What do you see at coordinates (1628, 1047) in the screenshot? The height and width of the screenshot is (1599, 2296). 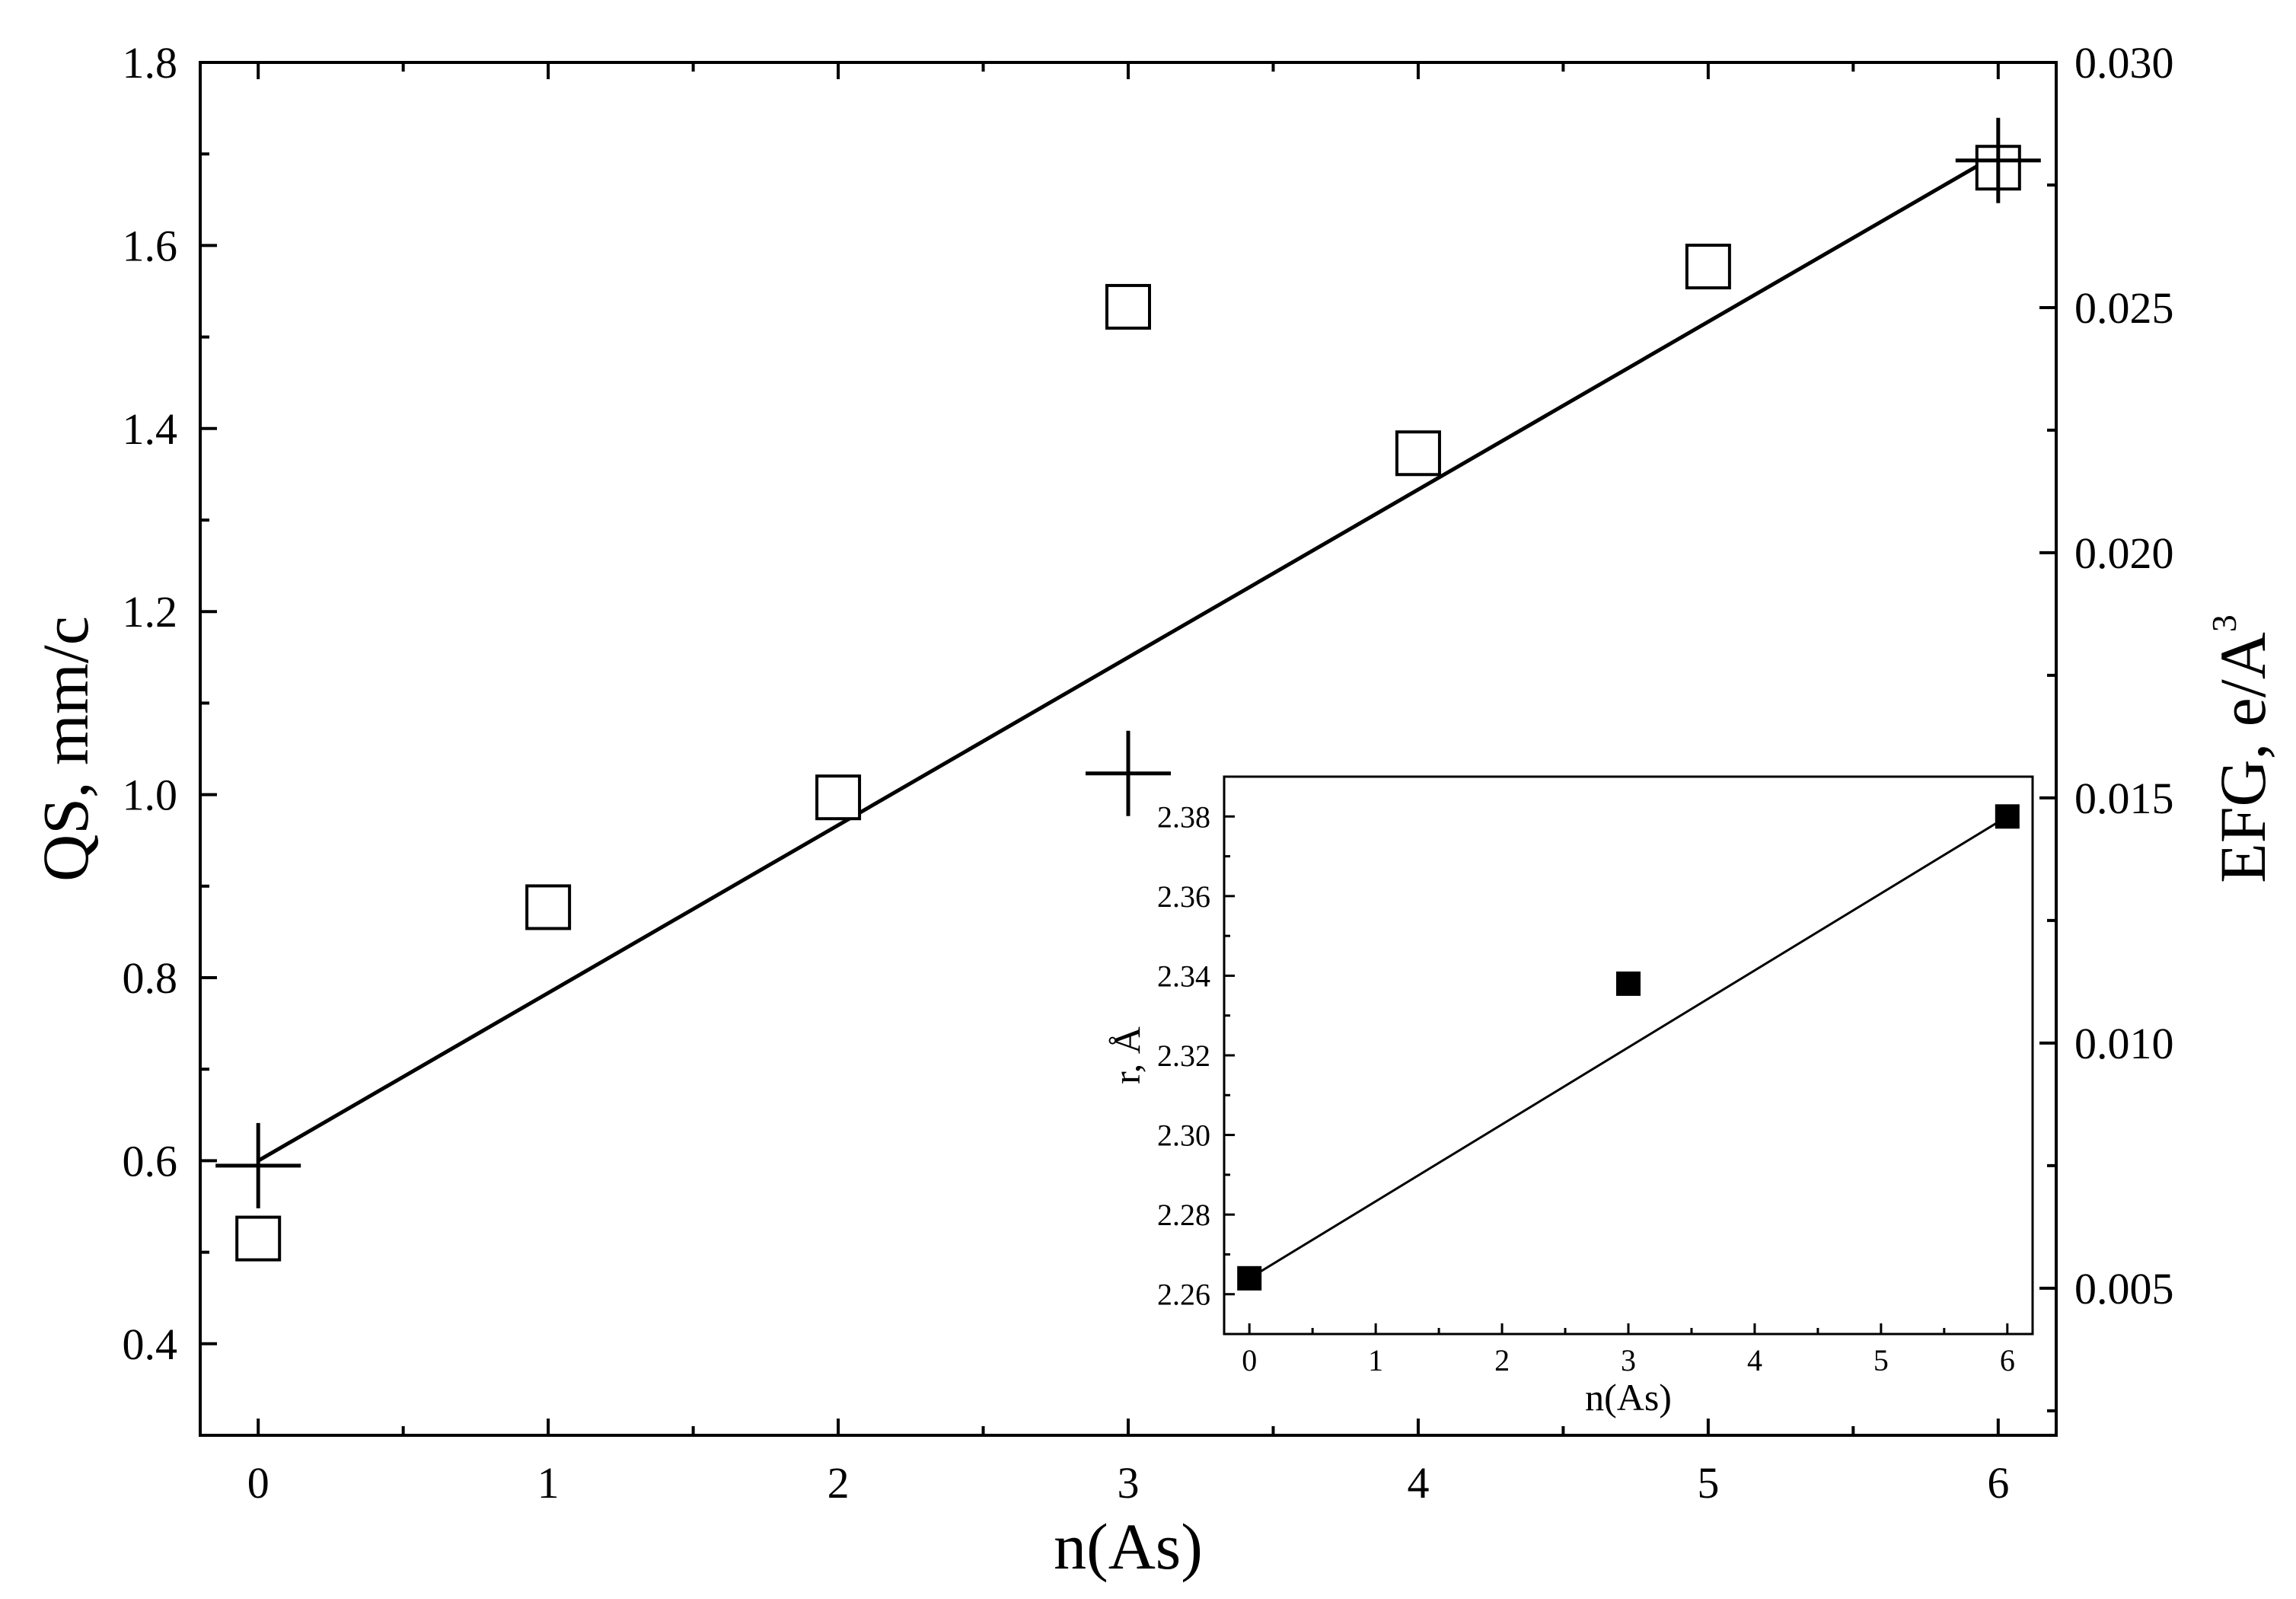 I see `inset-fit-line` at bounding box center [1628, 1047].